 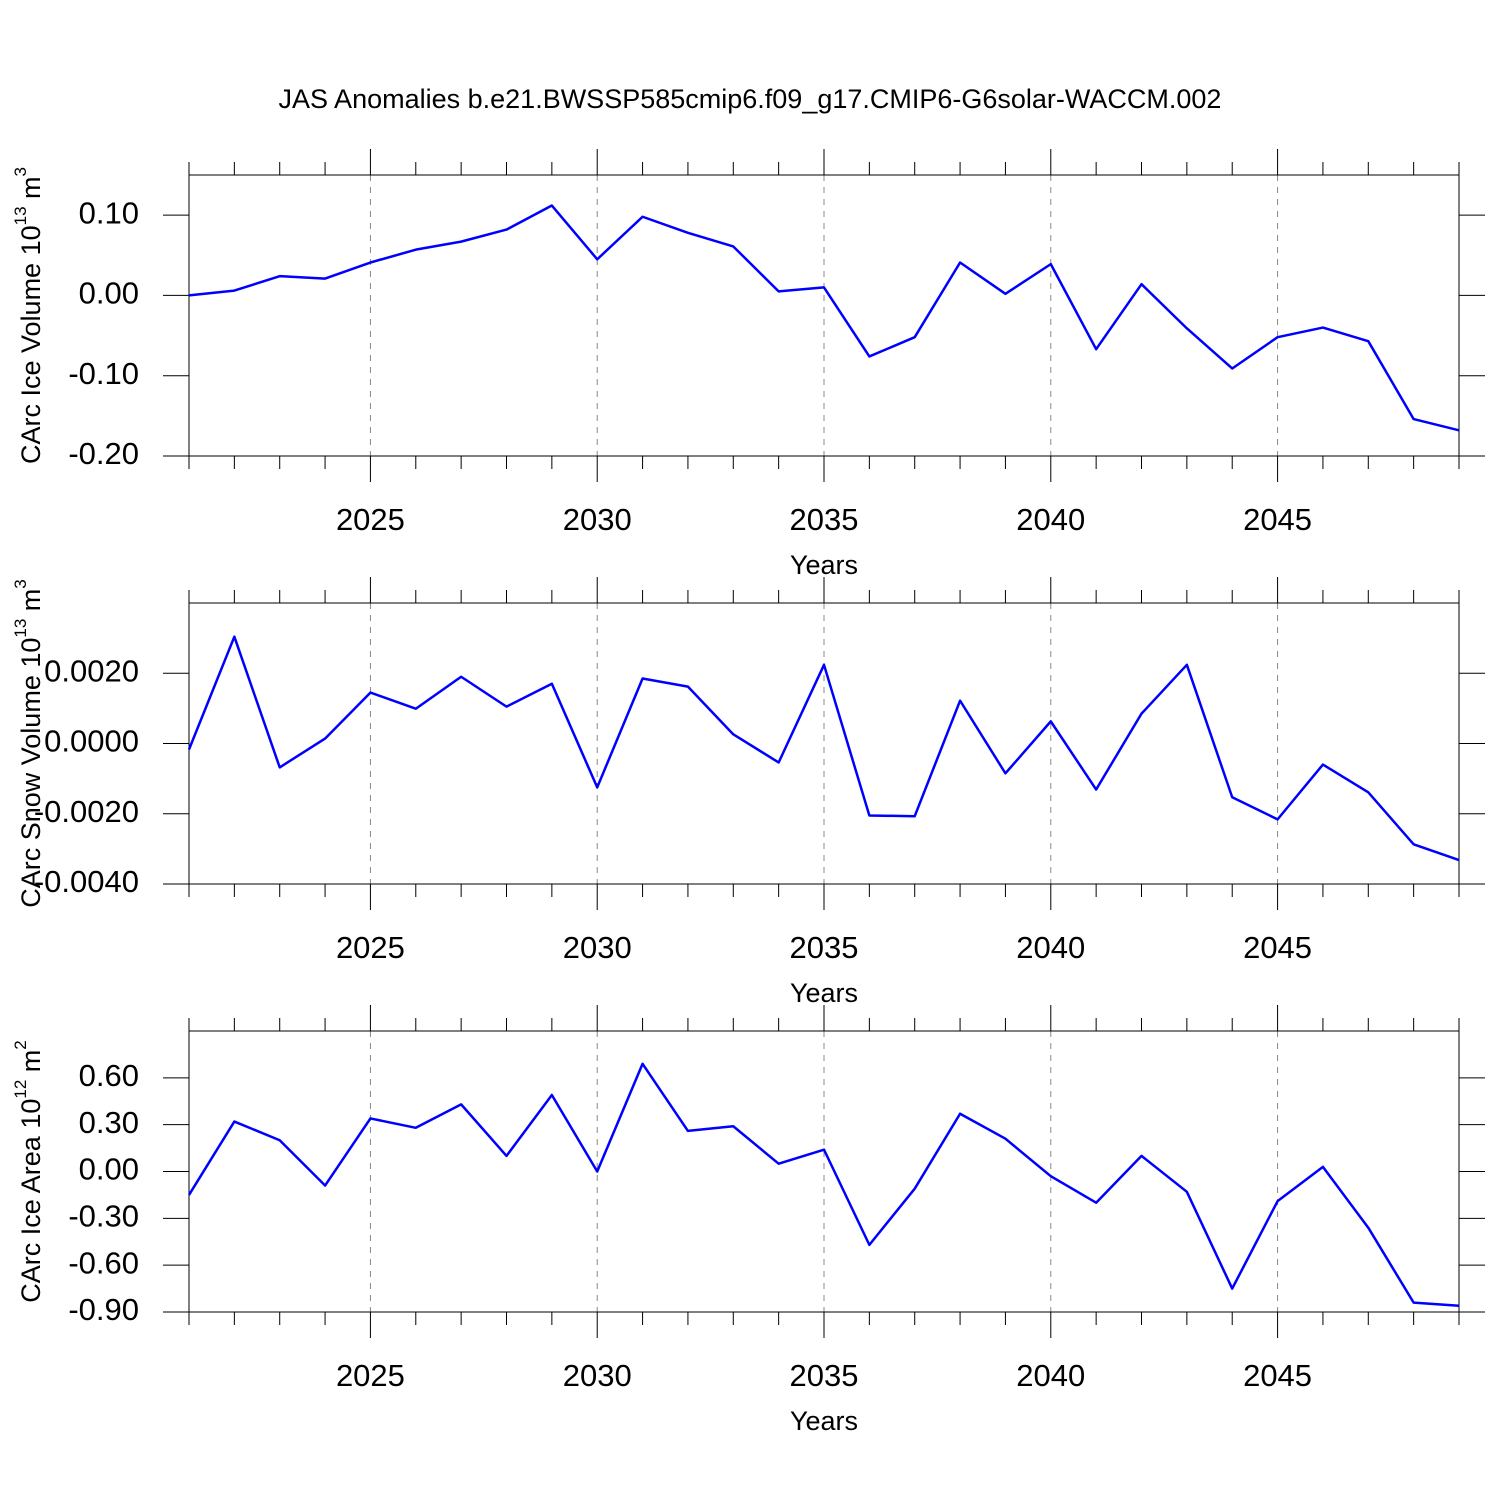 I want to click on y-tick-label: 0.30, so click(x=109, y=1122).